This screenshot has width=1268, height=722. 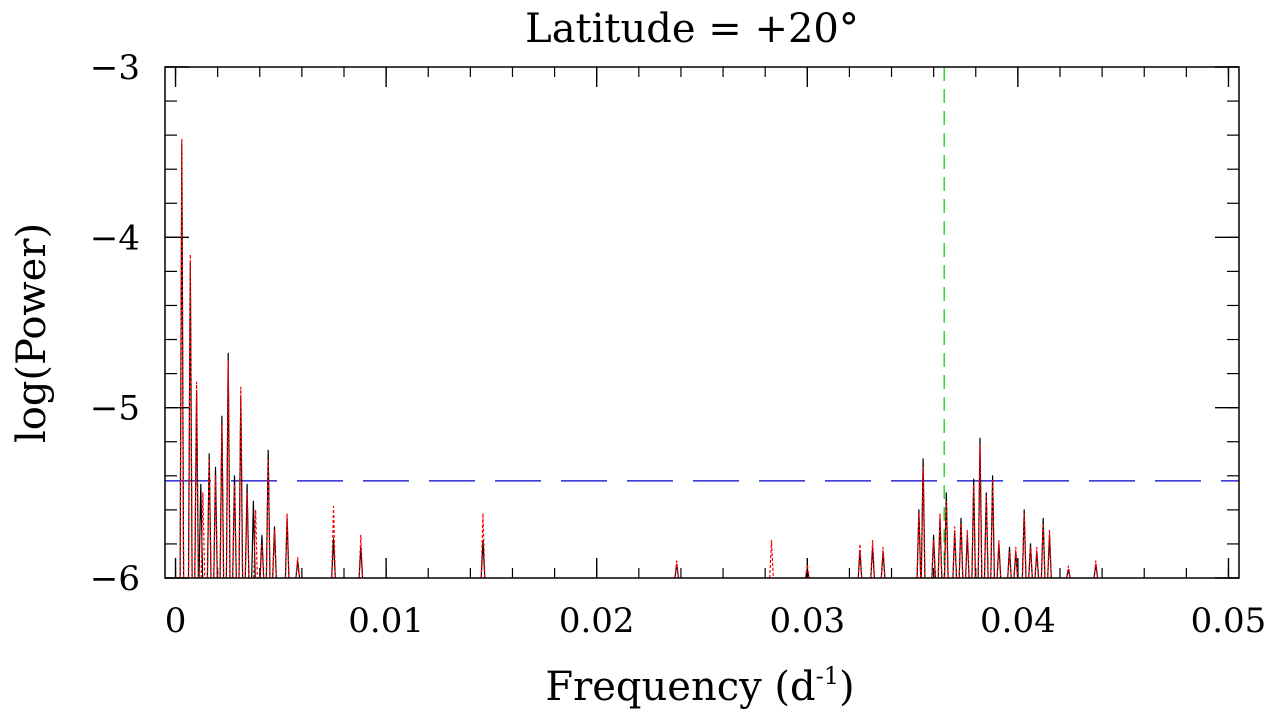 What do you see at coordinates (115, 68) in the screenshot?
I see `y-tick-label: −3` at bounding box center [115, 68].